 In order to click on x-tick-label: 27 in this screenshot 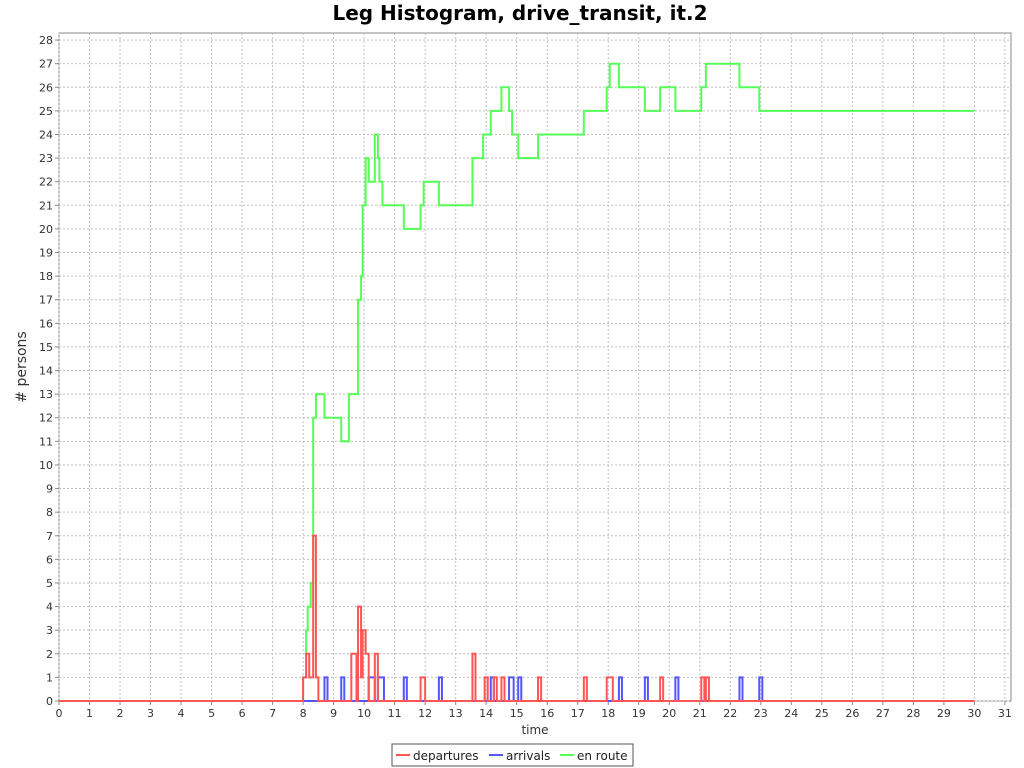, I will do `click(883, 713)`.